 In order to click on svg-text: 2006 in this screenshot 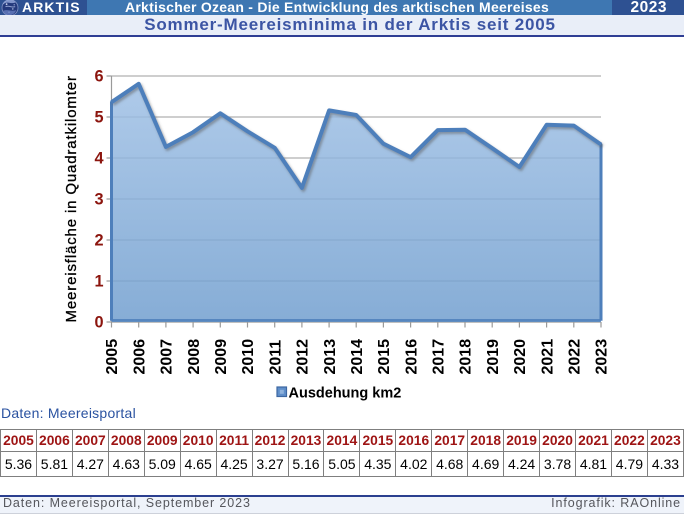, I will do `click(139, 357)`.